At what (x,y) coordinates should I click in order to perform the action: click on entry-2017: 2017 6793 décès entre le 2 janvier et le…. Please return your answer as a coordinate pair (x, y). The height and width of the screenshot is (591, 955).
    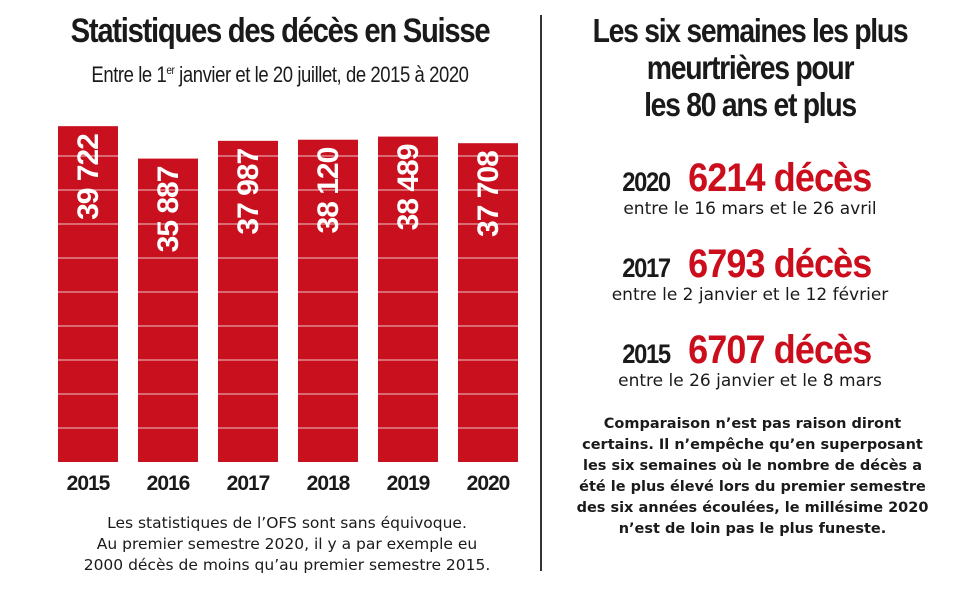
    Looking at the image, I should click on (750, 273).